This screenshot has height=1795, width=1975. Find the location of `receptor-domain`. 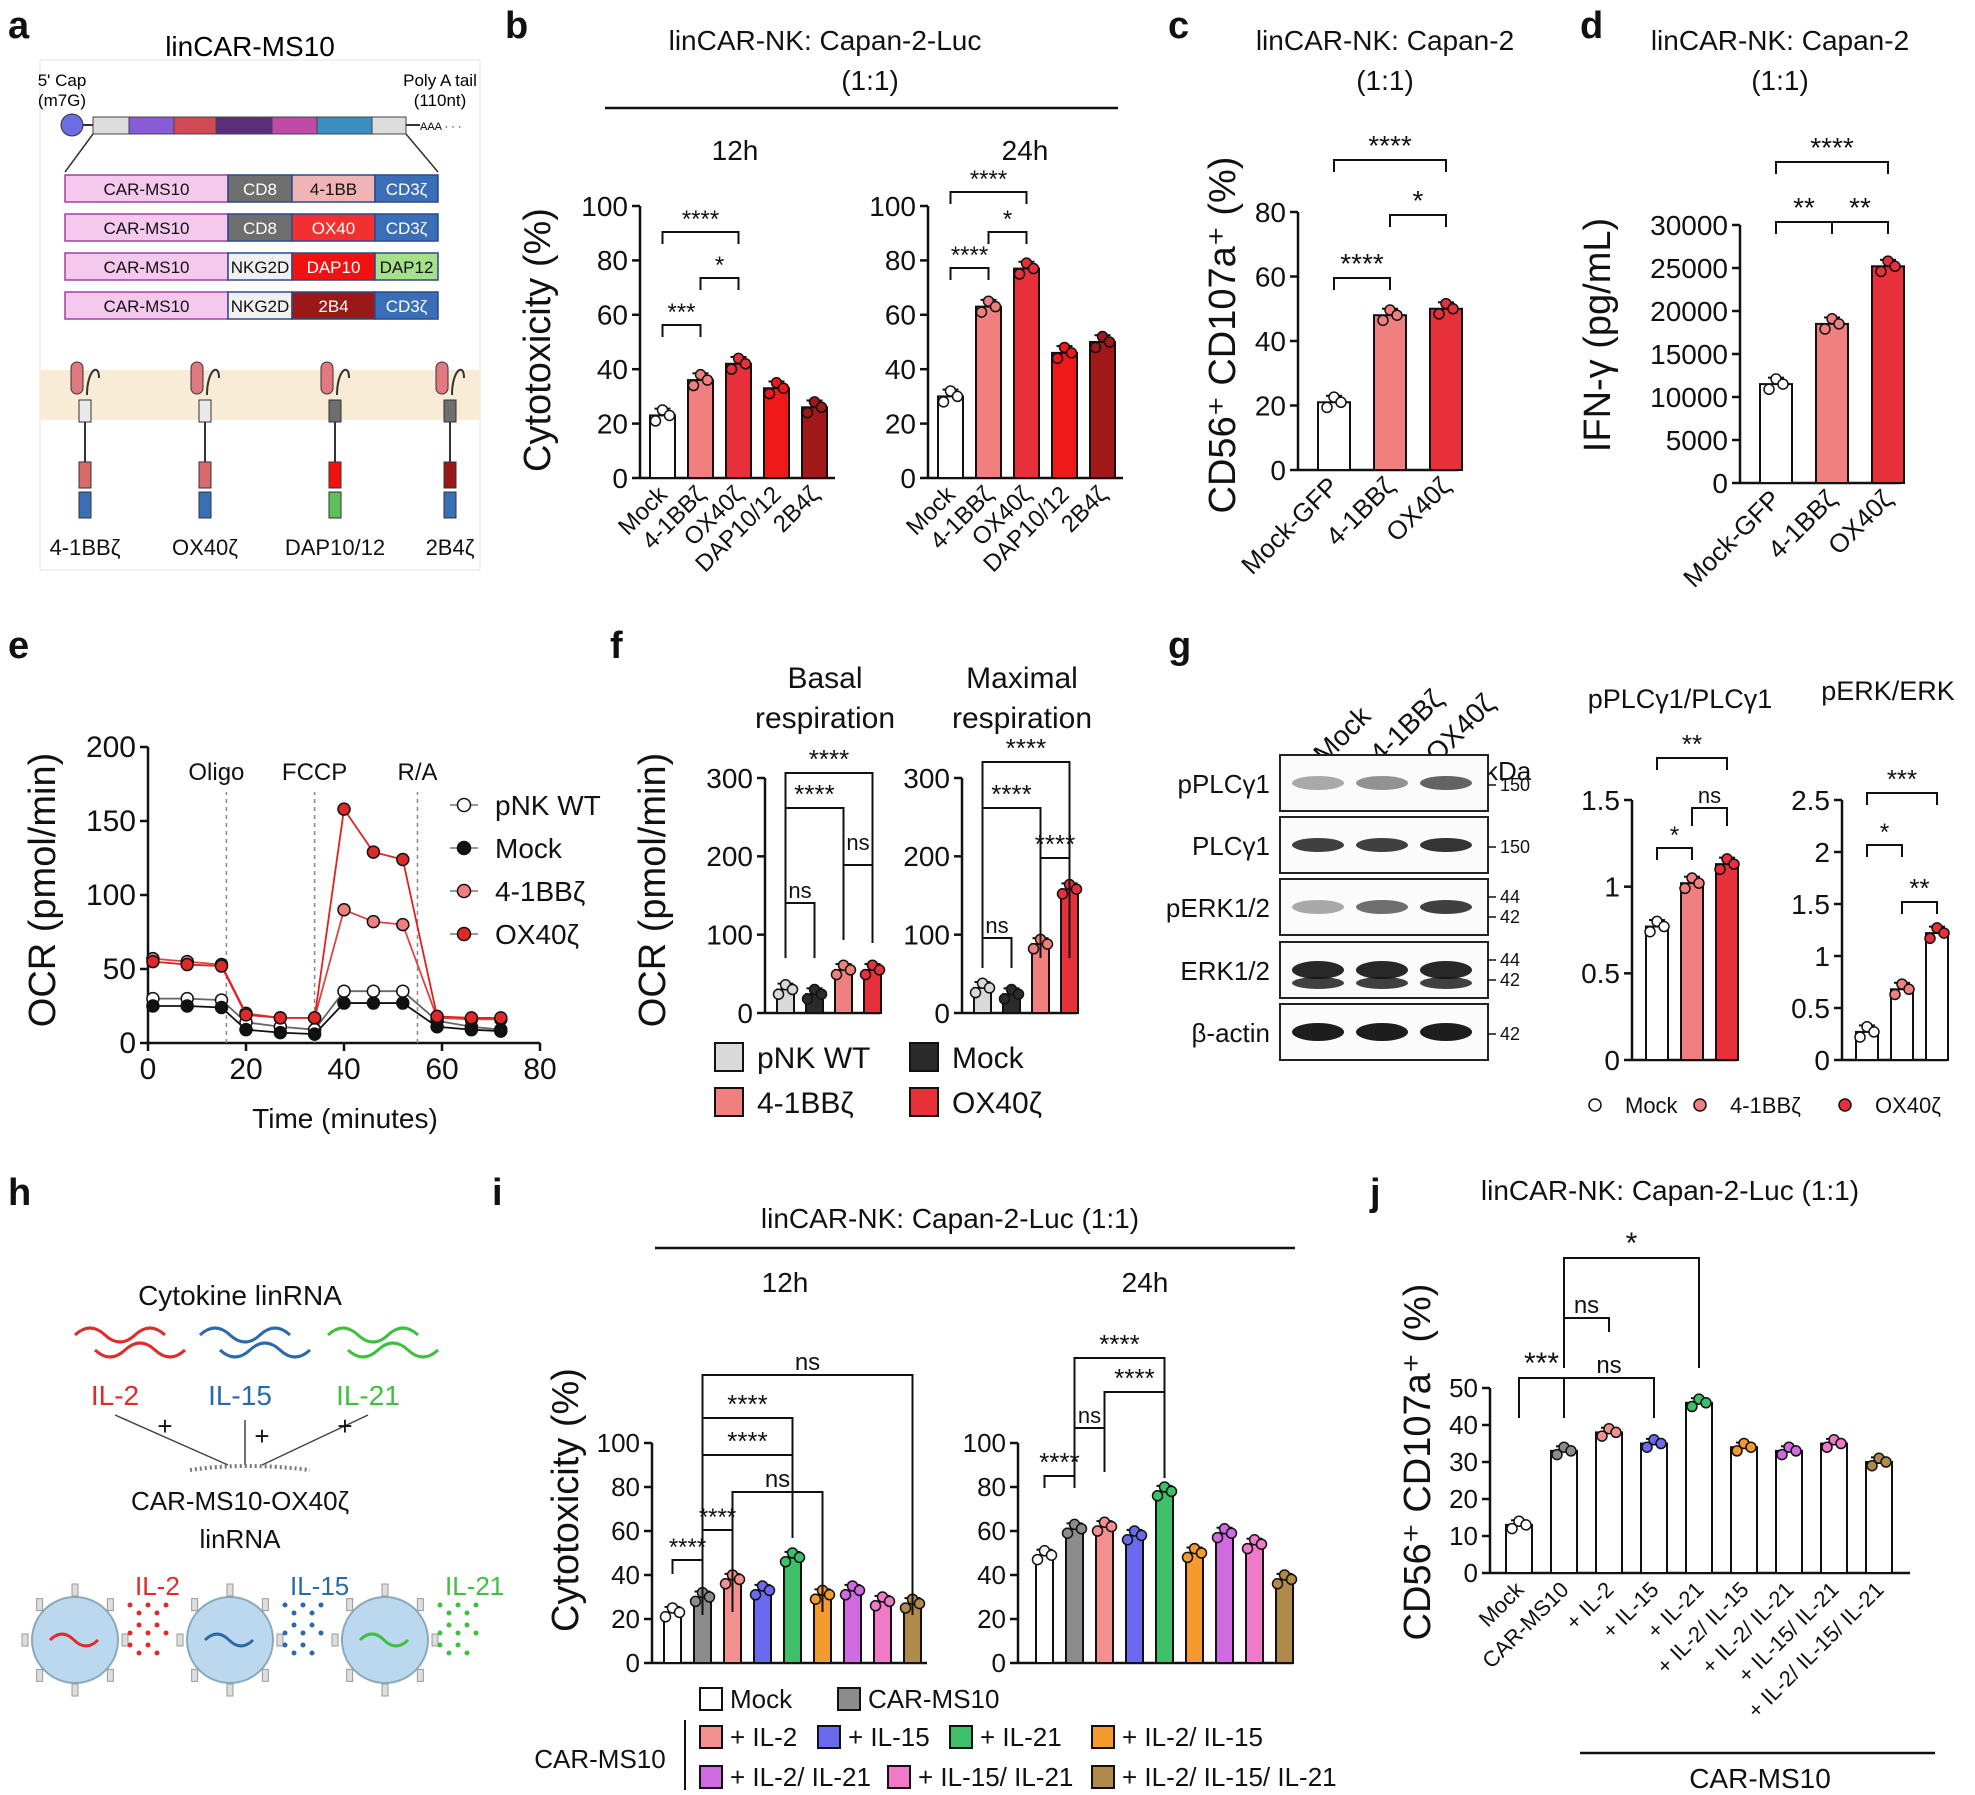

receptor-domain is located at coordinates (327, 378).